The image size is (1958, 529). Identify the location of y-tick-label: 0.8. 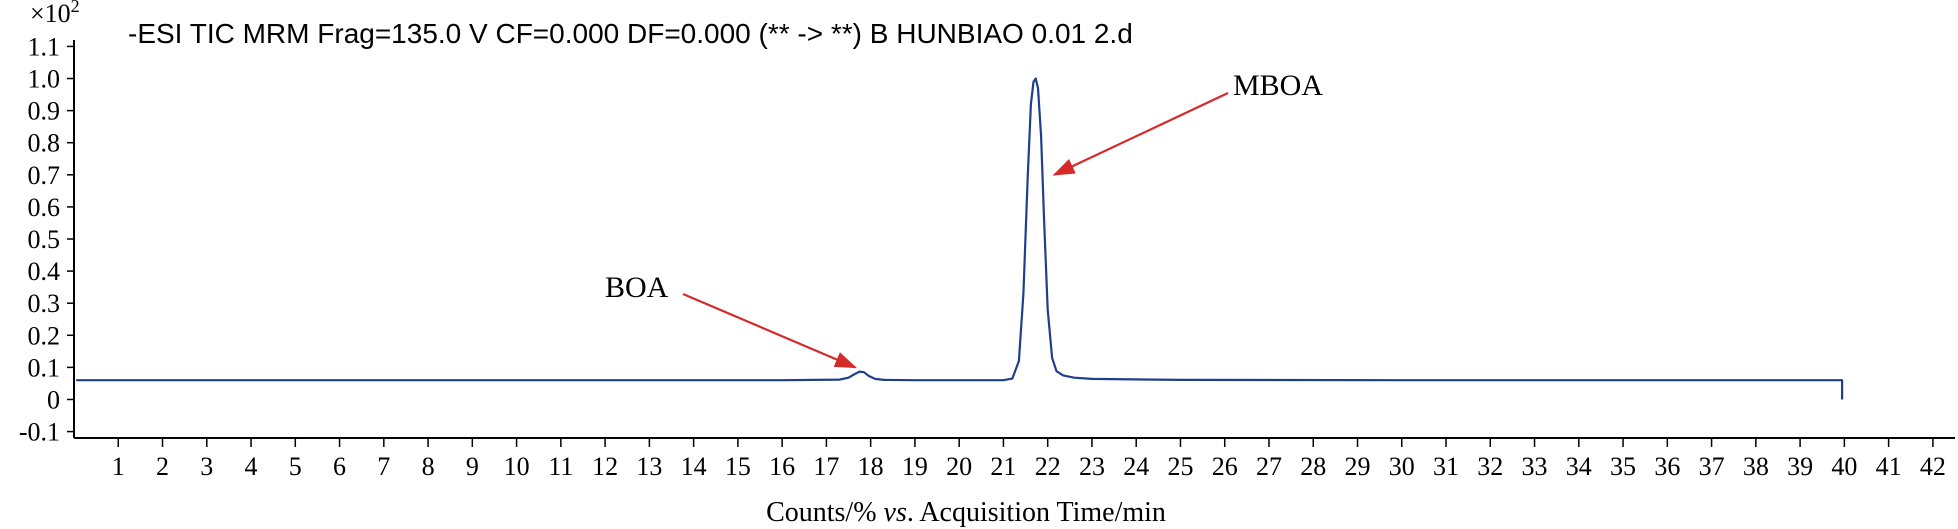
(44, 143).